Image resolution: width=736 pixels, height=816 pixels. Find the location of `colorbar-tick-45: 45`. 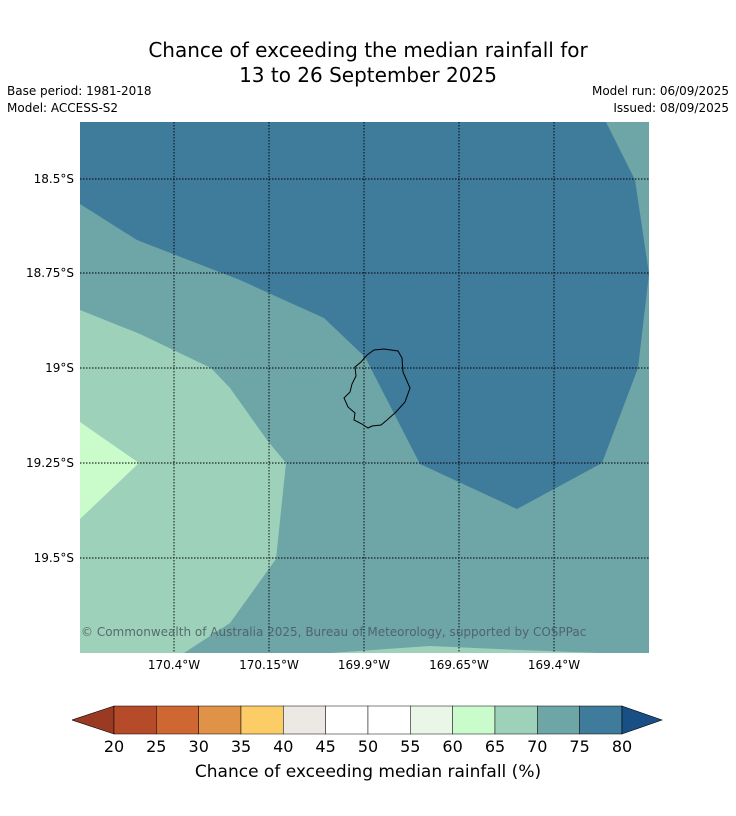

colorbar-tick-45: 45 is located at coordinates (325, 746).